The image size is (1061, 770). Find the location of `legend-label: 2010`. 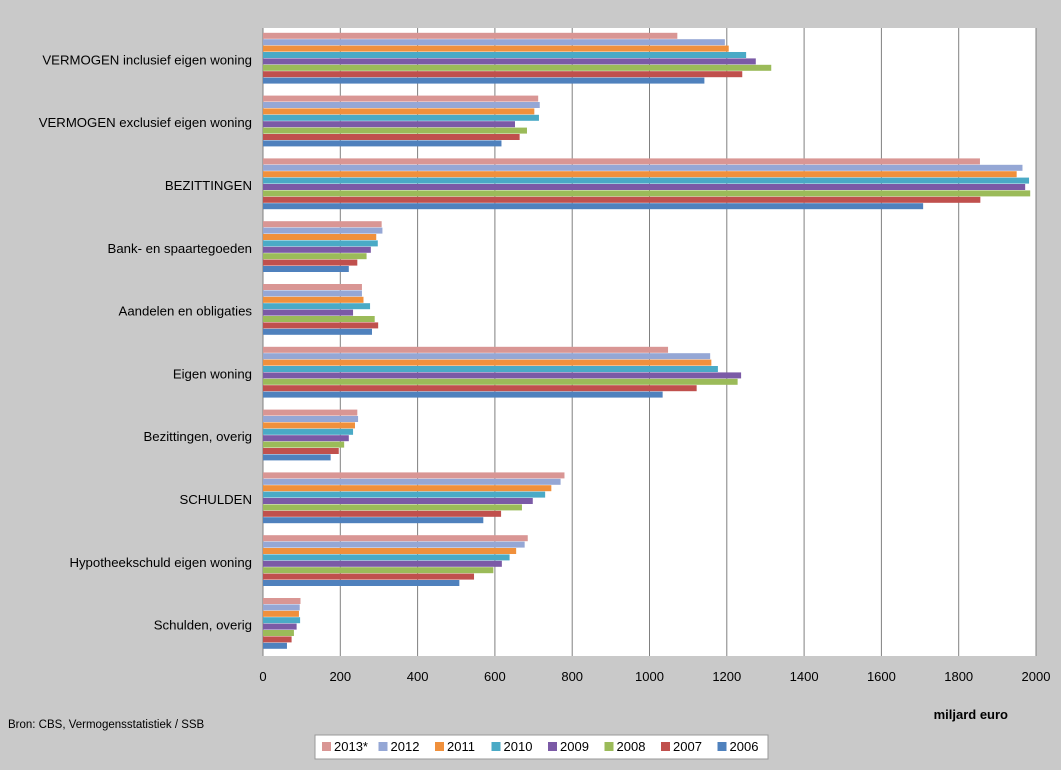

legend-label: 2010 is located at coordinates (518, 746).